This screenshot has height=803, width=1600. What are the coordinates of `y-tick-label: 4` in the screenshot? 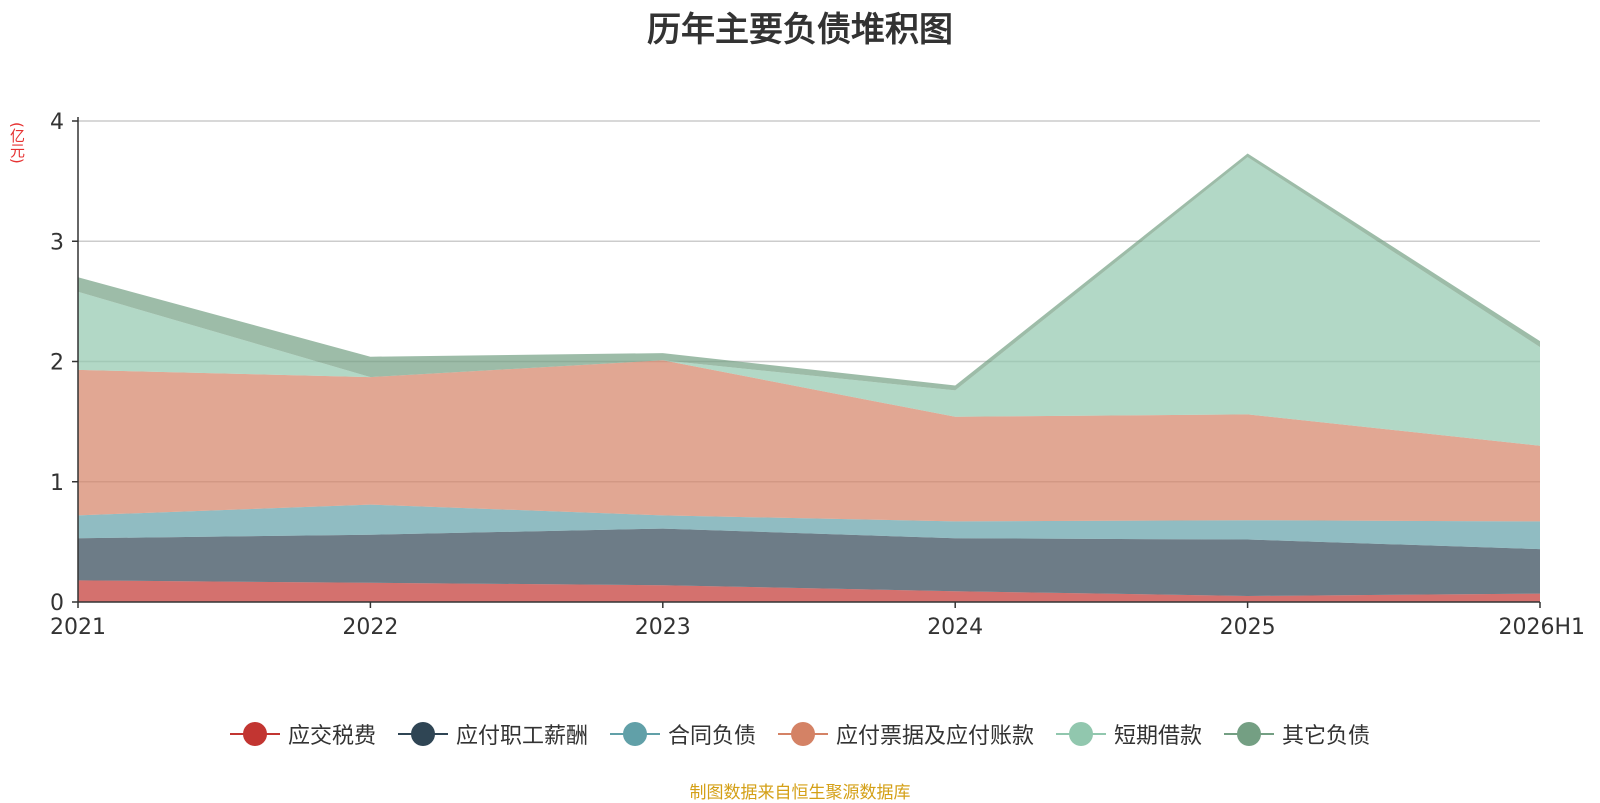 It's located at (57, 122).